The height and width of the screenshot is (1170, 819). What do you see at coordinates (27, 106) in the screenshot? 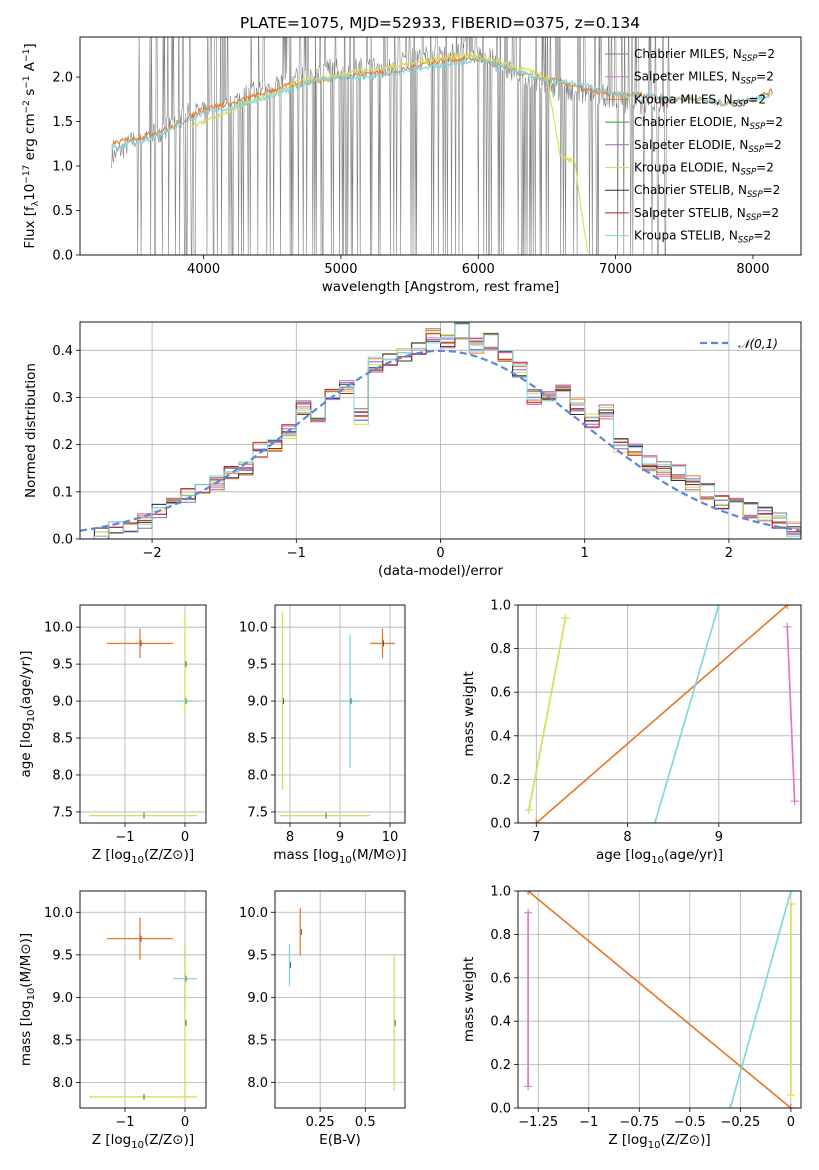
I see `label-part: −2` at bounding box center [27, 106].